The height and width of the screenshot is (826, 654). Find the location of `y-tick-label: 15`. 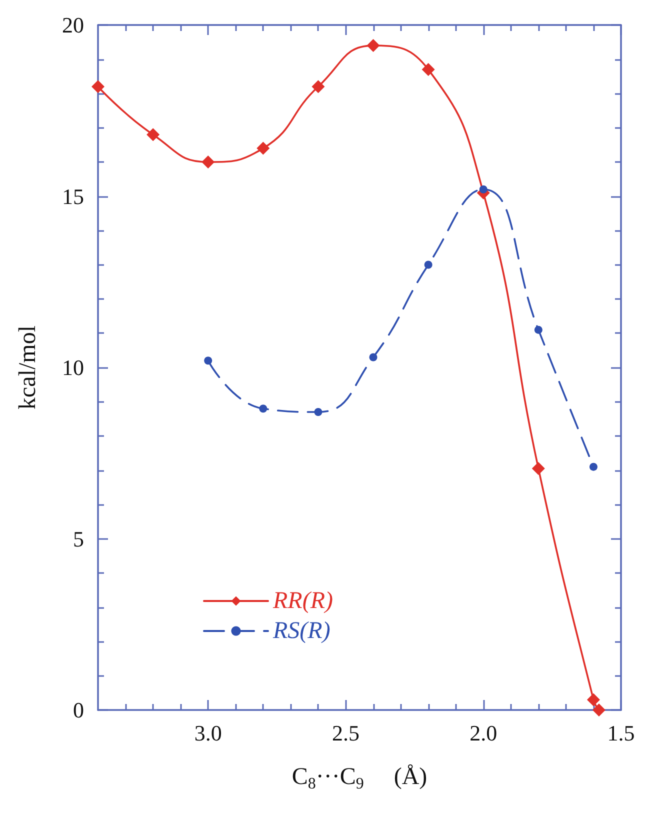

y-tick-label: 15 is located at coordinates (73, 196).